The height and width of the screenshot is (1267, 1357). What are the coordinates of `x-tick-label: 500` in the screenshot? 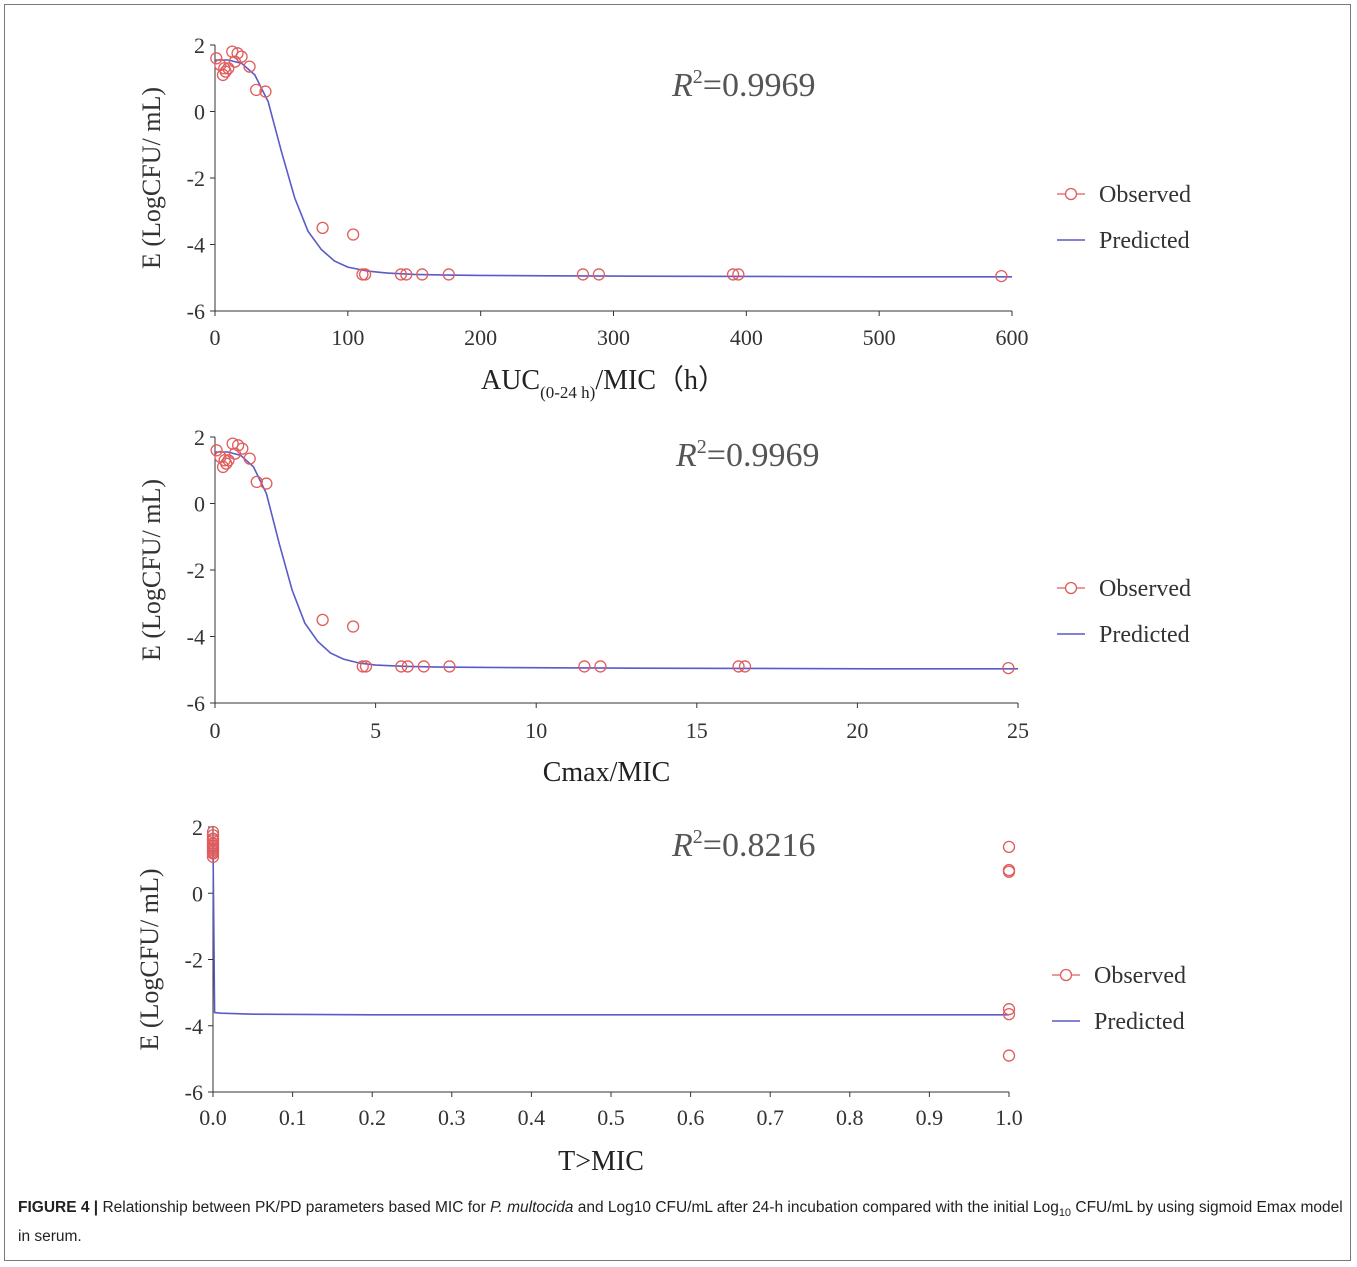 It's located at (879, 337).